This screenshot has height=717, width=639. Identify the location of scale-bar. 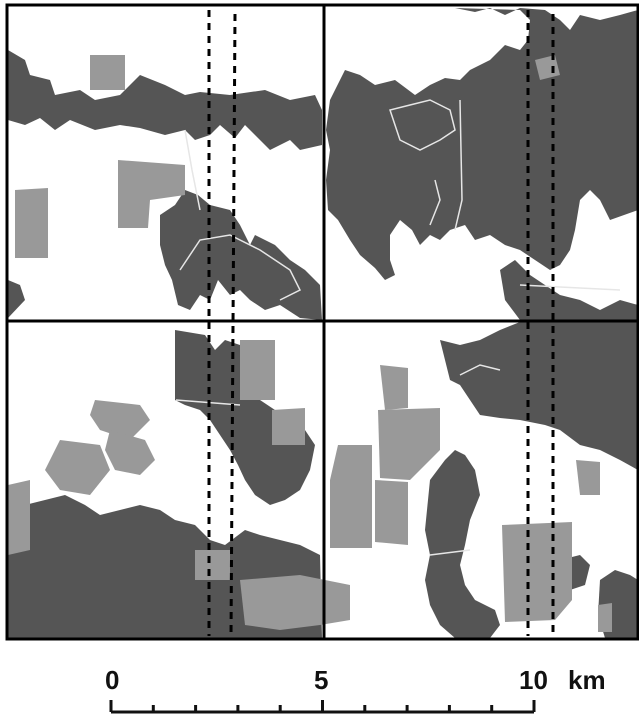
(322, 707).